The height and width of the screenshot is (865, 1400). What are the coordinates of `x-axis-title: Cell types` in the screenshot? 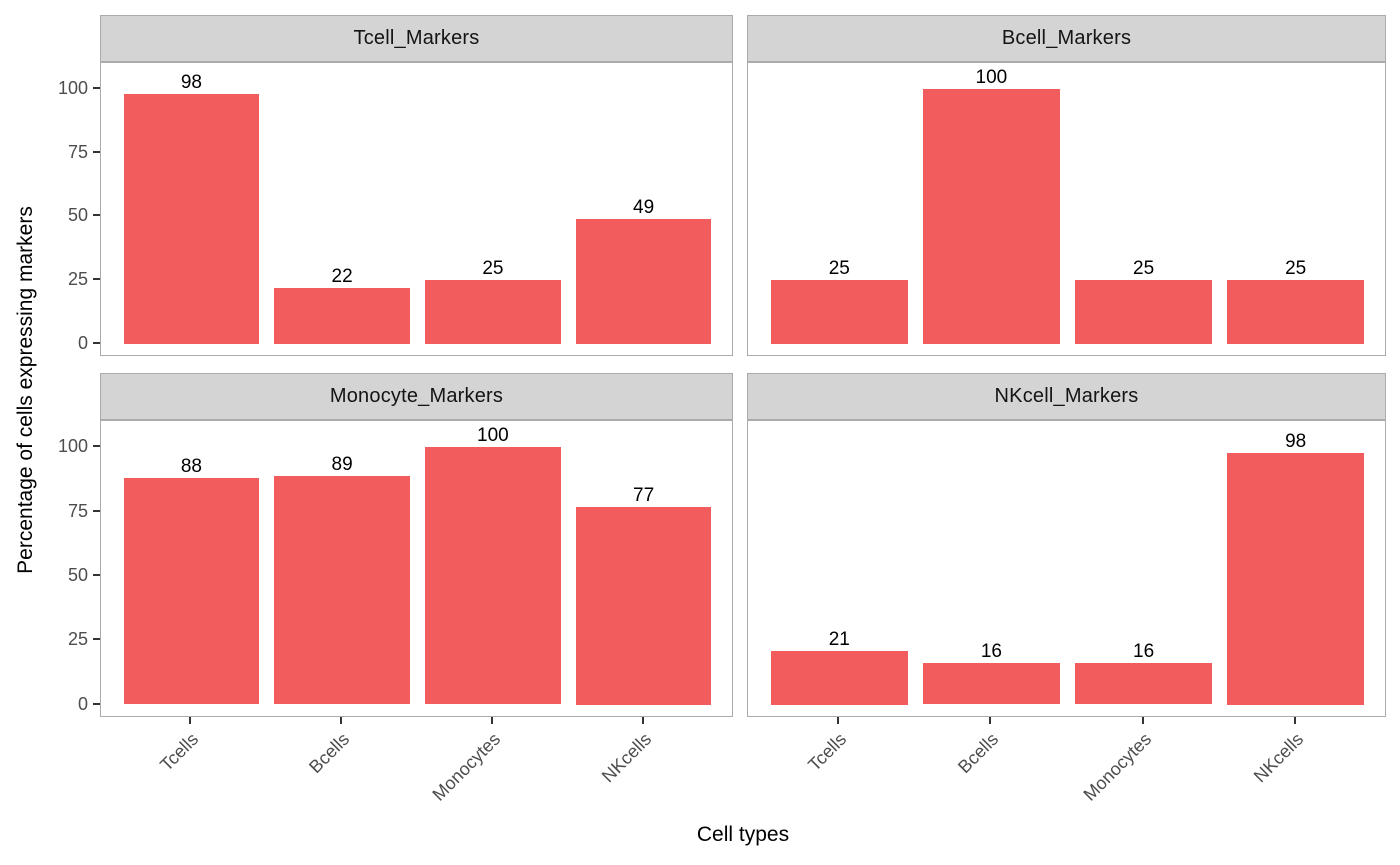 It's located at (743, 834).